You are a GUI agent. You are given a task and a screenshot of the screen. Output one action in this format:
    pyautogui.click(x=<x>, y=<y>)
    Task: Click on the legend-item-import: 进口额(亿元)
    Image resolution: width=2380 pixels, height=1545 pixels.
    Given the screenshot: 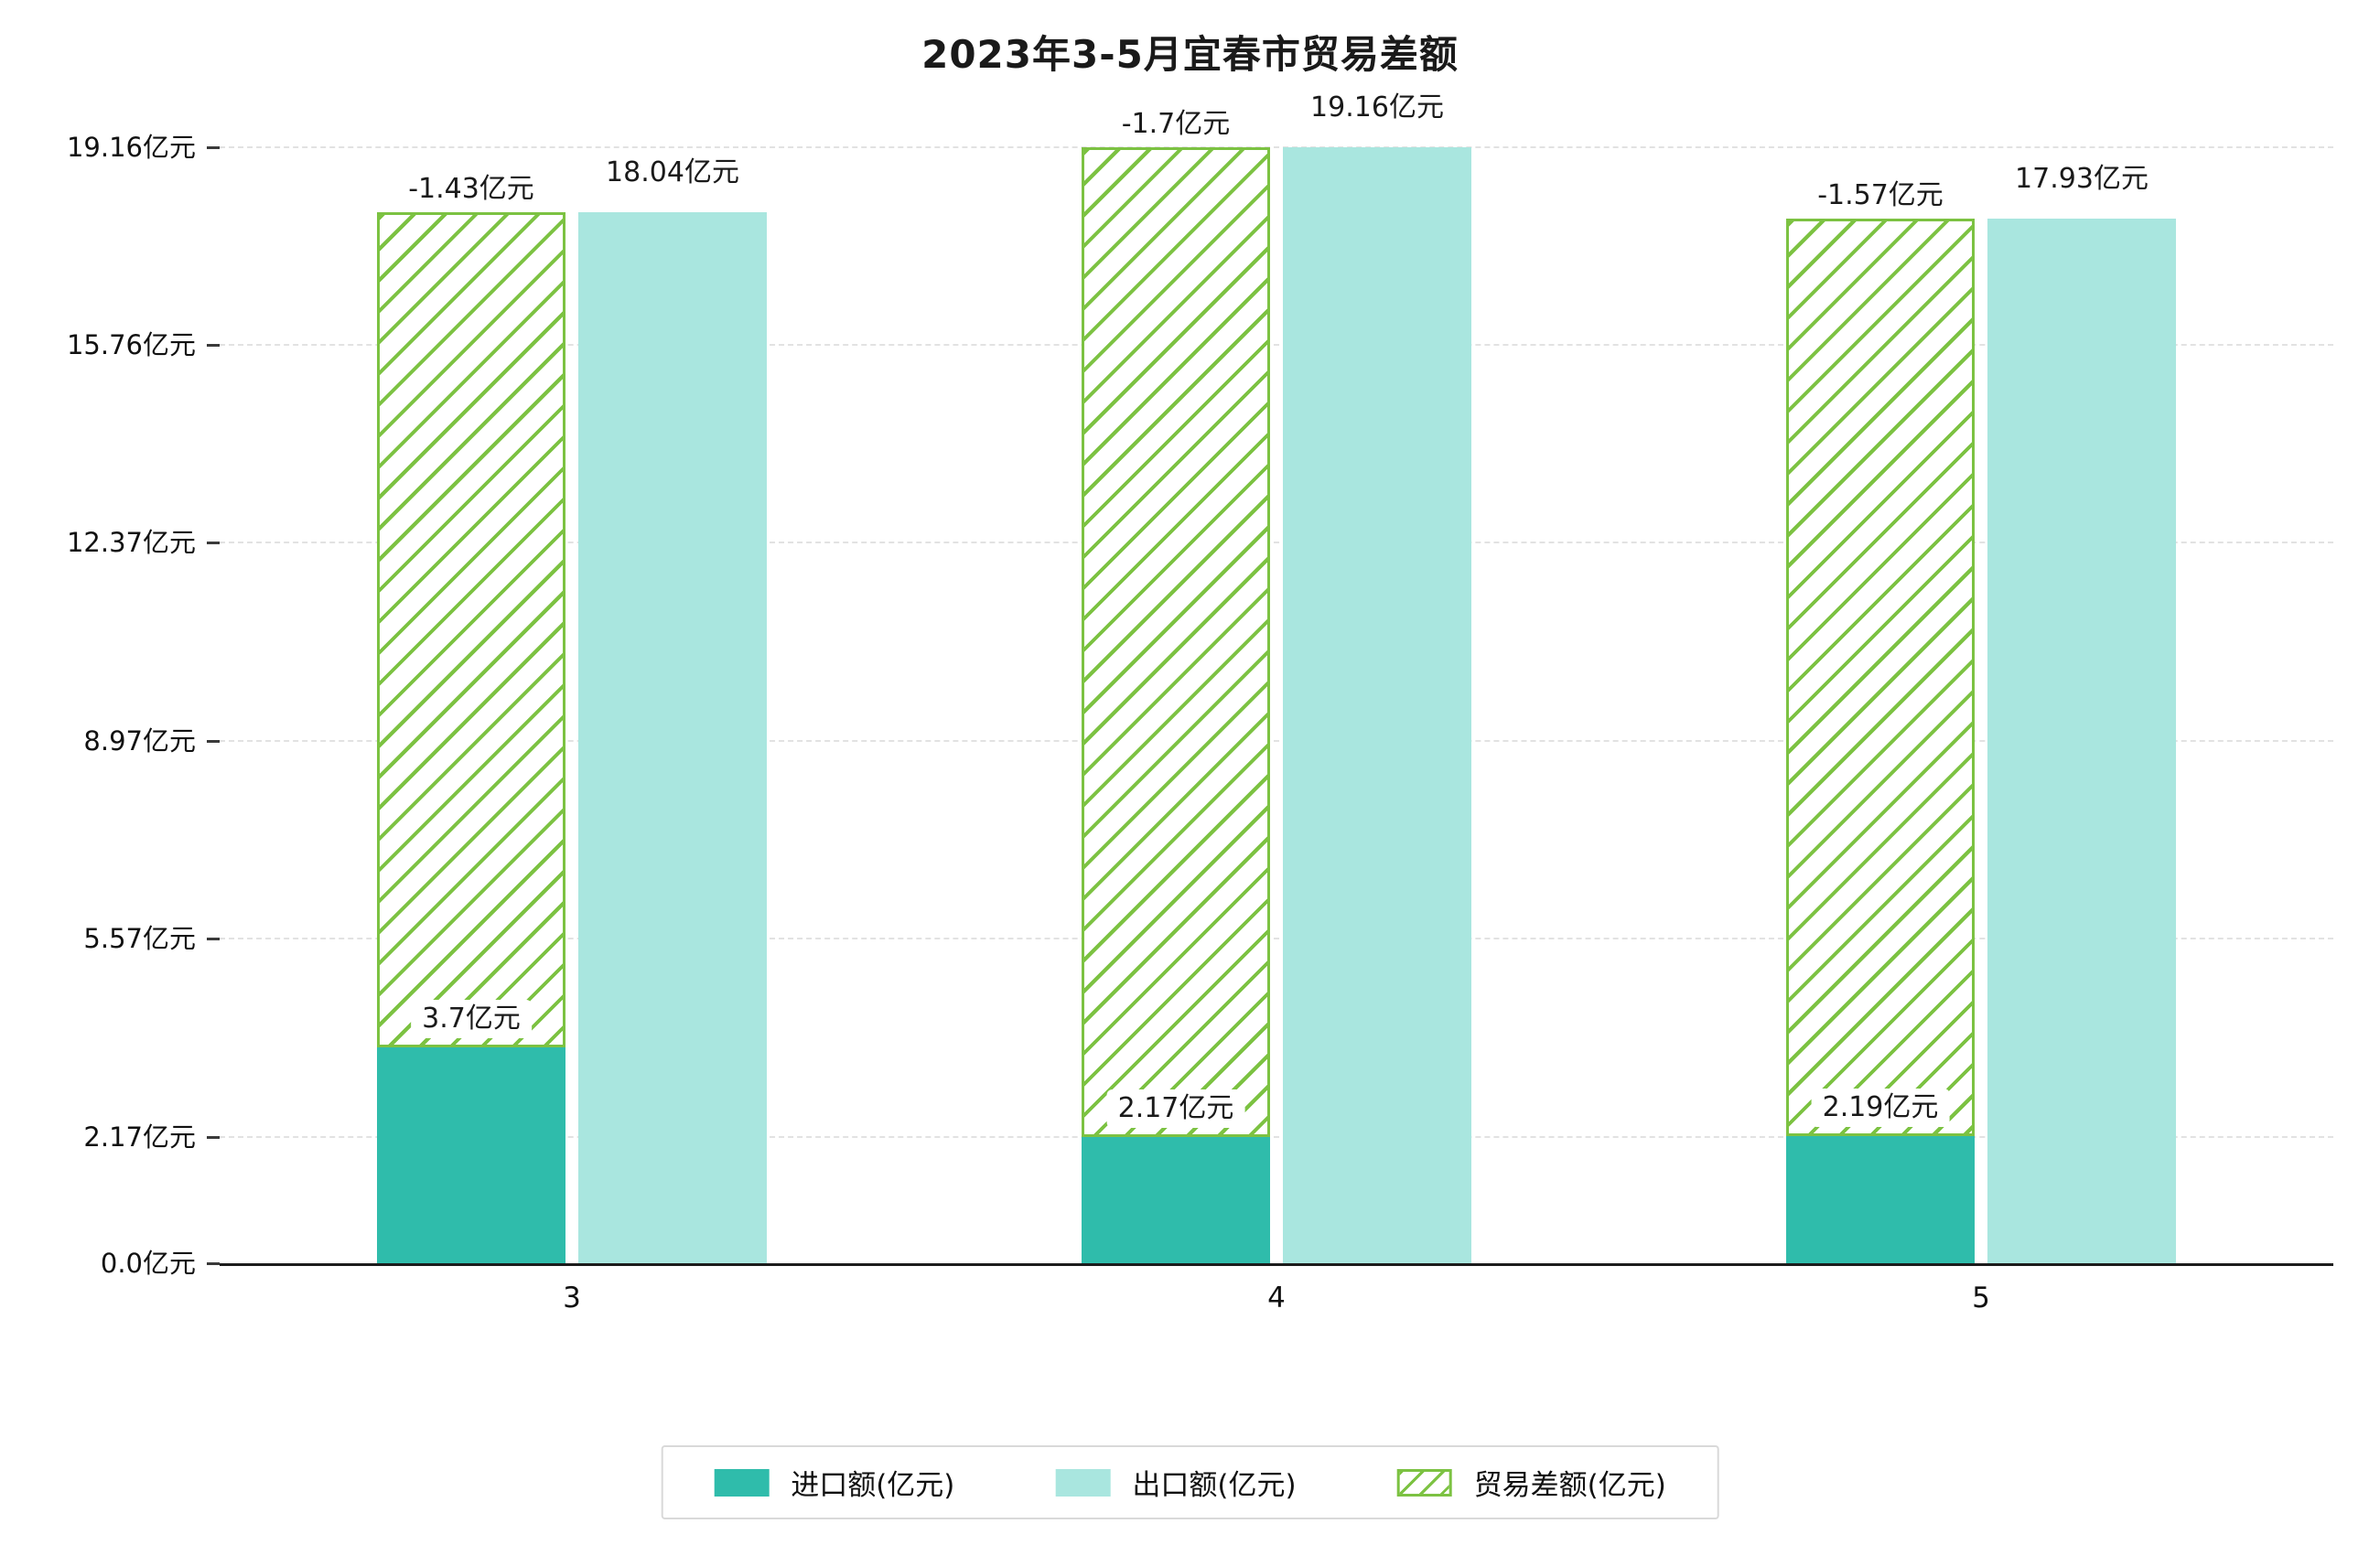 What is the action you would take?
    pyautogui.click(x=834, y=1482)
    